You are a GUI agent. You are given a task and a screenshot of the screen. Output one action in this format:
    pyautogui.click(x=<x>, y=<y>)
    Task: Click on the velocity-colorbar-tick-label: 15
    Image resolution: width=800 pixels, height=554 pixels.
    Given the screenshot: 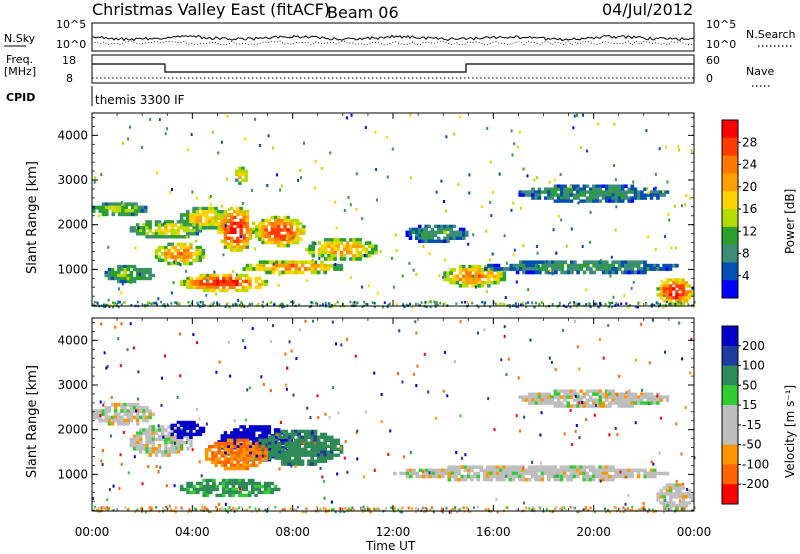 What is the action you would take?
    pyautogui.click(x=749, y=405)
    